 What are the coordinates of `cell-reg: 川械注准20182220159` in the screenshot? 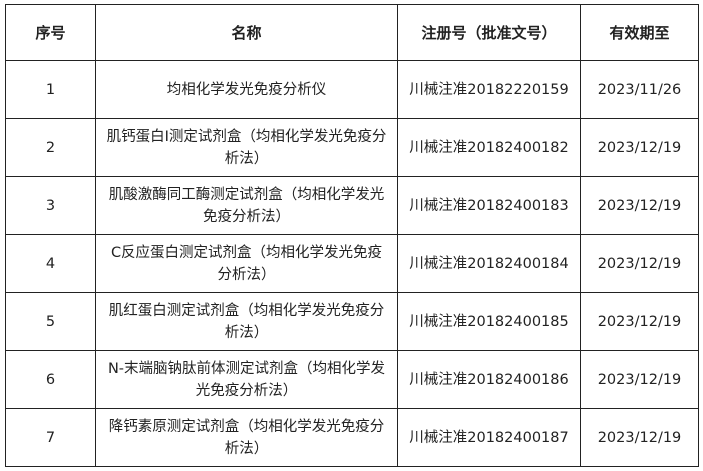 It's located at (489, 89).